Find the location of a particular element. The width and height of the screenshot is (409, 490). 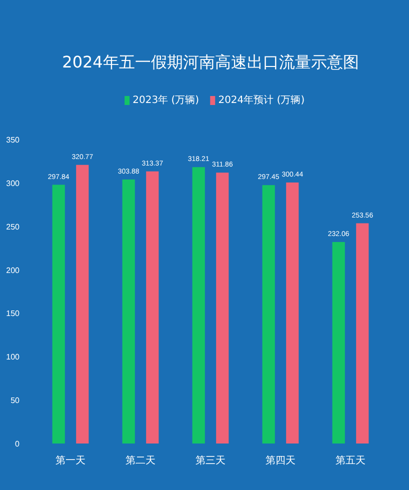

x-tick-label: 第三天 is located at coordinates (211, 460).